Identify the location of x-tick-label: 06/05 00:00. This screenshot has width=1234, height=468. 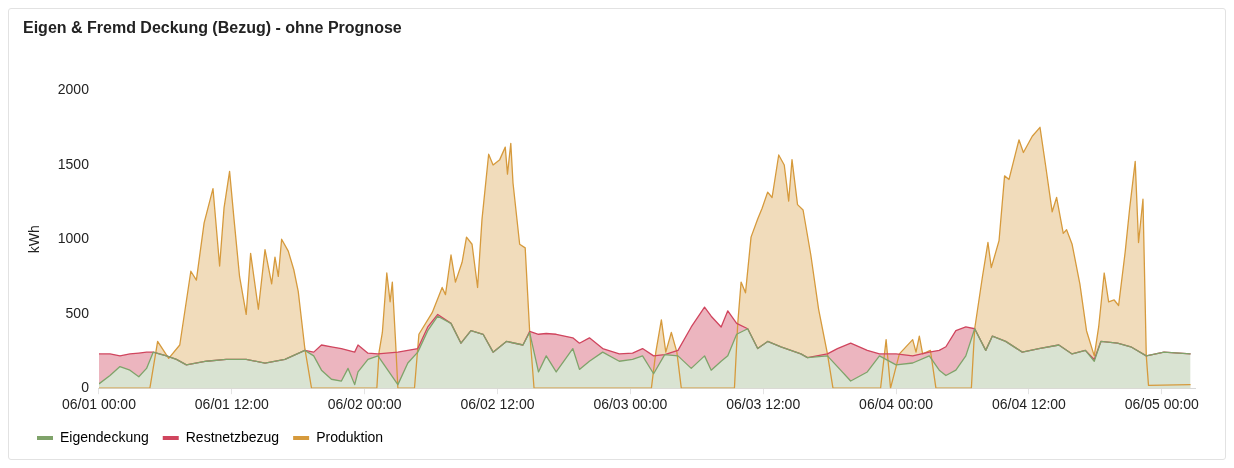
(1161, 404).